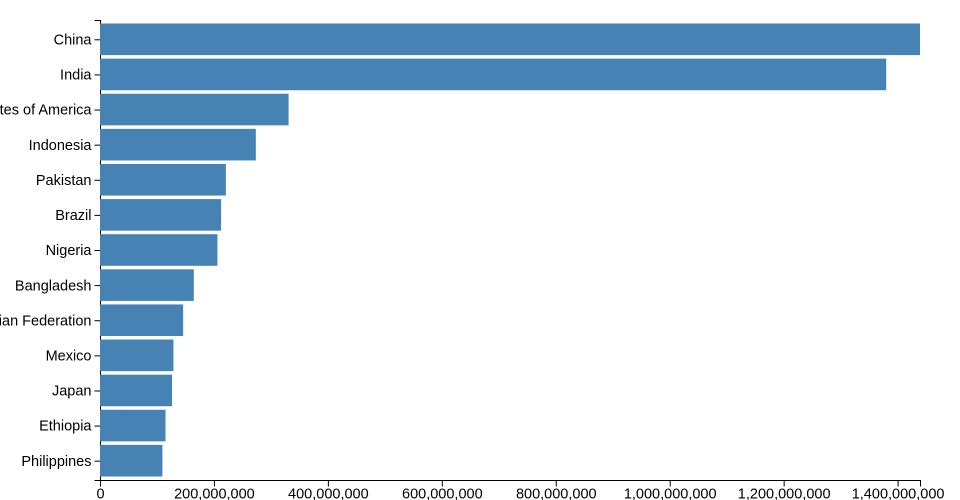 The image size is (960, 500). Describe the element at coordinates (328, 493) in the screenshot. I see `svg-text: 400,000,000` at that location.